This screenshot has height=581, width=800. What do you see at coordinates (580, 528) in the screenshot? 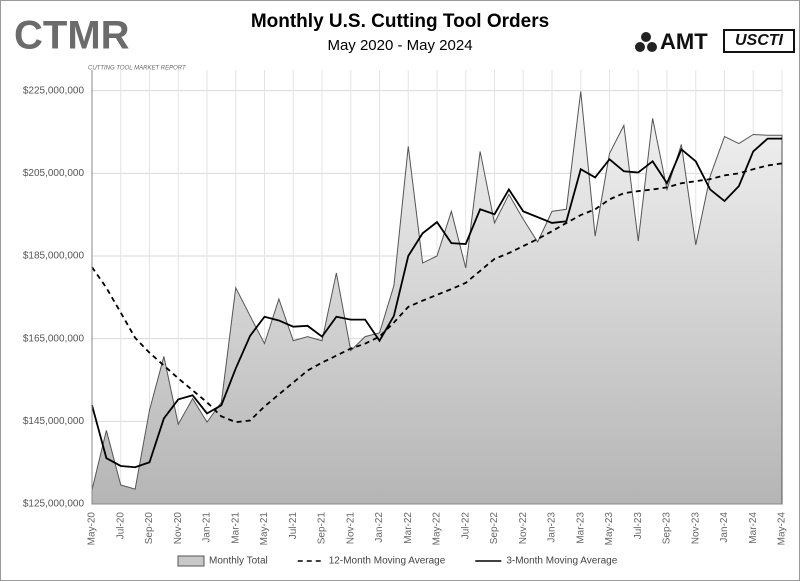
I see `x-tick-label: Mar-23` at bounding box center [580, 528].